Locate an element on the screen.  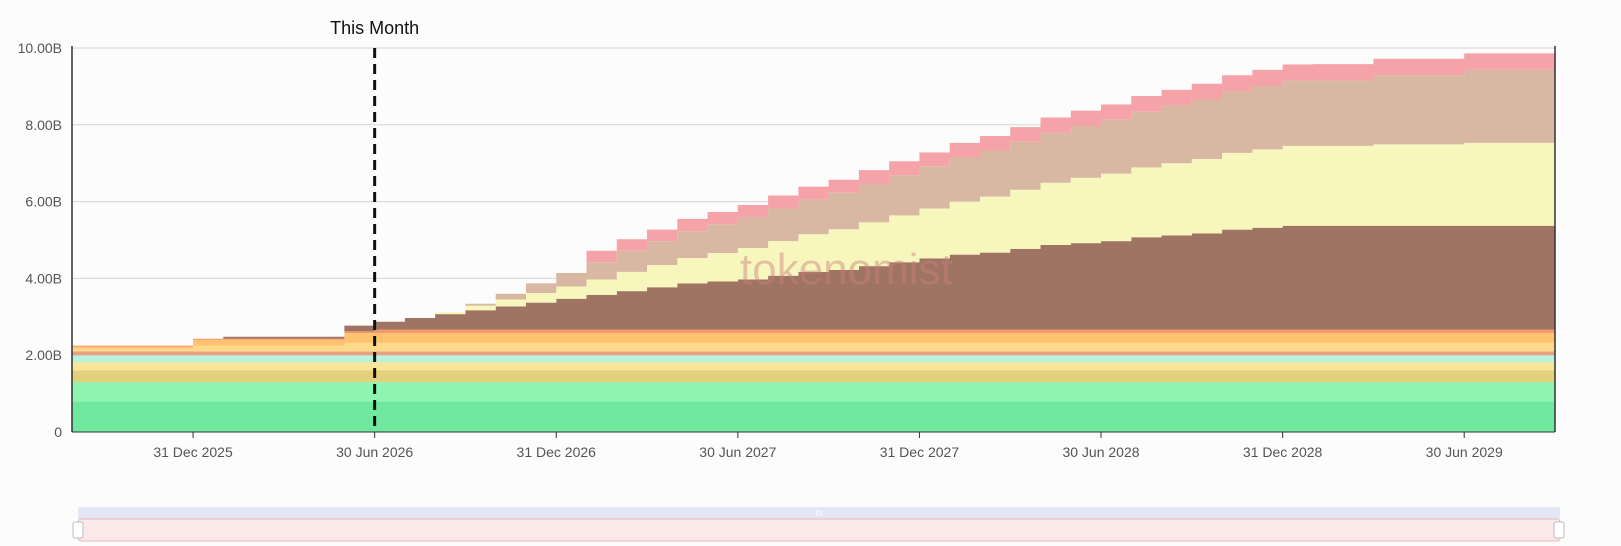
x-tick-label: 30 Jun 2029 is located at coordinates (1464, 452).